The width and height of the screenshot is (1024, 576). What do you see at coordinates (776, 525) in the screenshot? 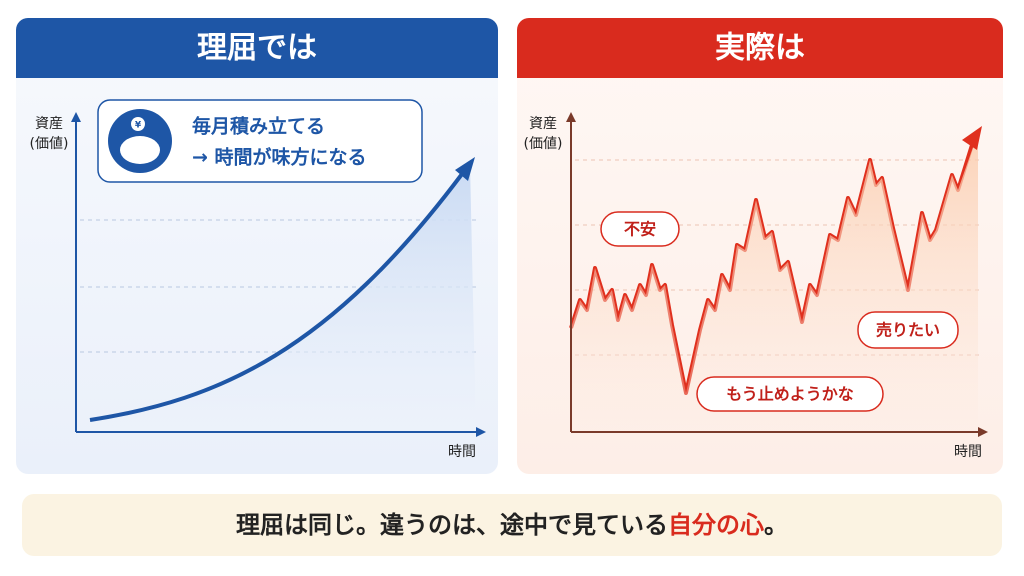
I see `footer-part: 。` at bounding box center [776, 525].